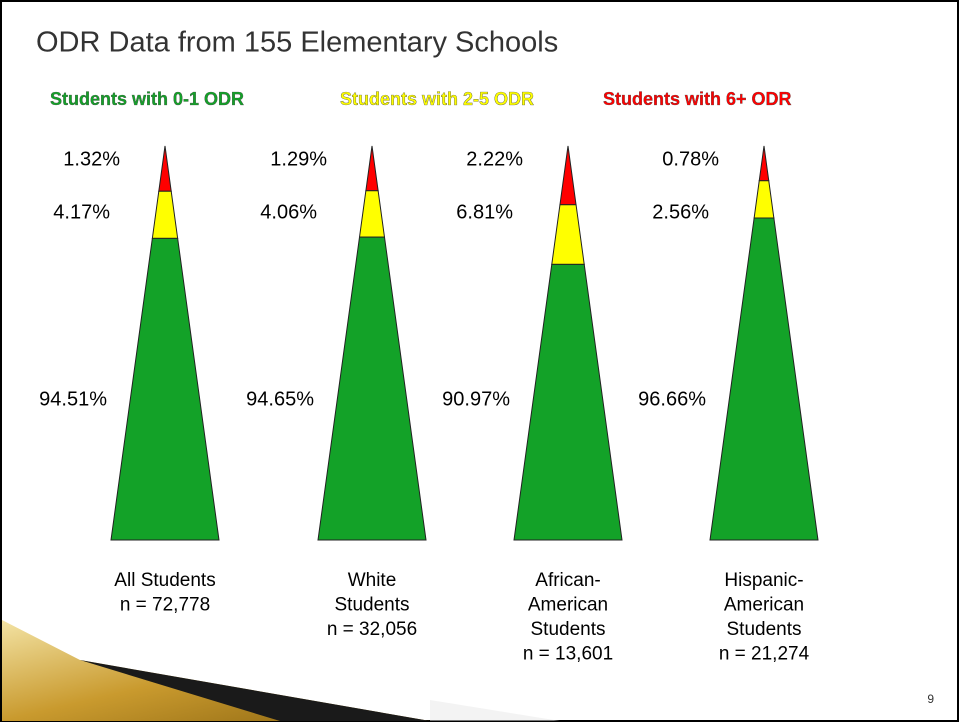 The width and height of the screenshot is (960, 723). What do you see at coordinates (476, 399) in the screenshot?
I see `value-label: 90.97%` at bounding box center [476, 399].